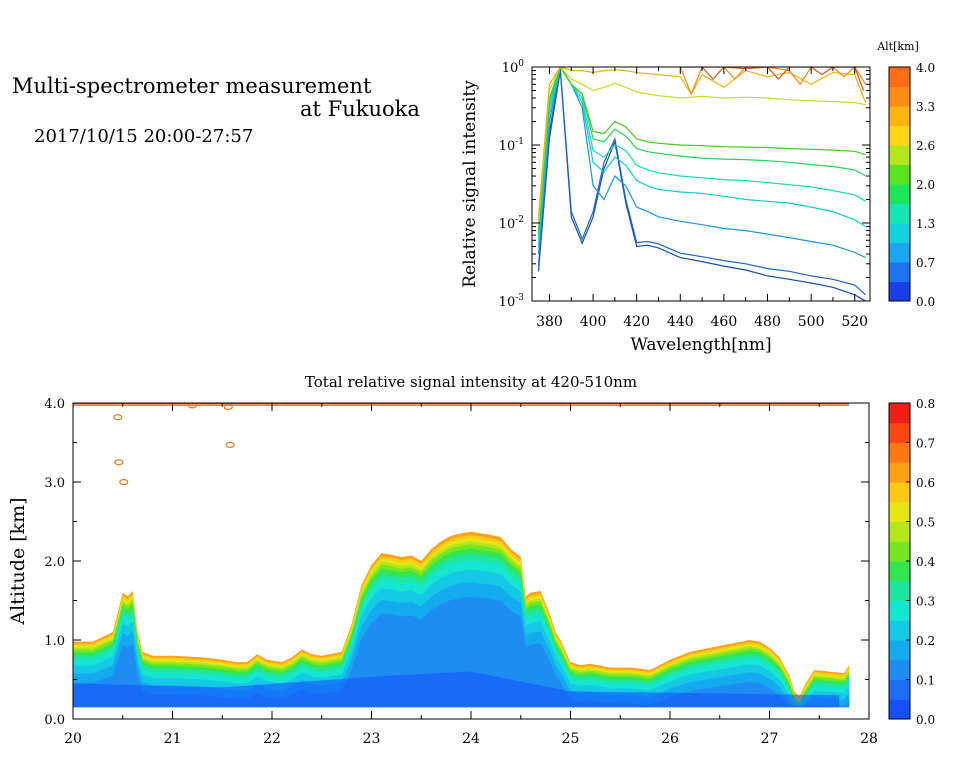 The image size is (960, 770). Describe the element at coordinates (513, 67) in the screenshot. I see `spectrum-y-tick-label: 10⁰` at that location.